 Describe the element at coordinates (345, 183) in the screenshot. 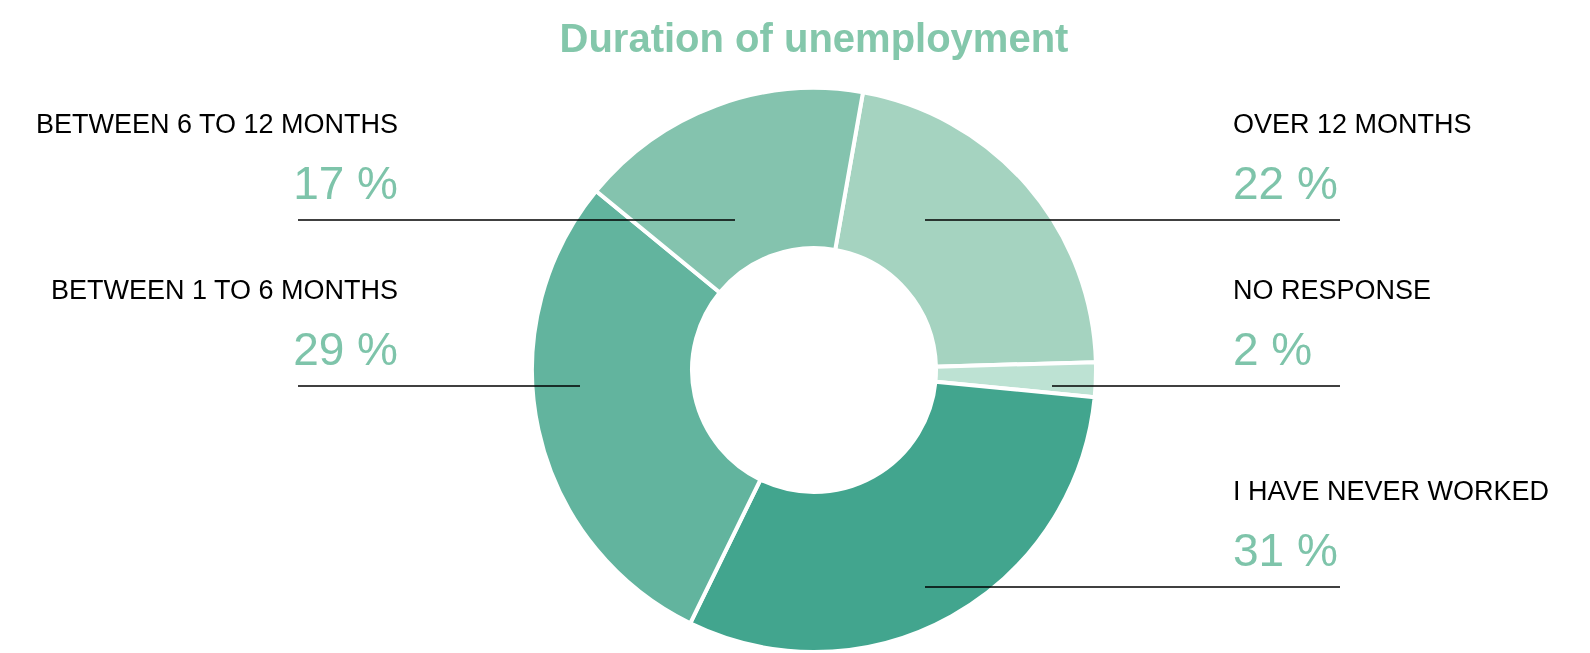

I see `data-label: 17 %` at that location.